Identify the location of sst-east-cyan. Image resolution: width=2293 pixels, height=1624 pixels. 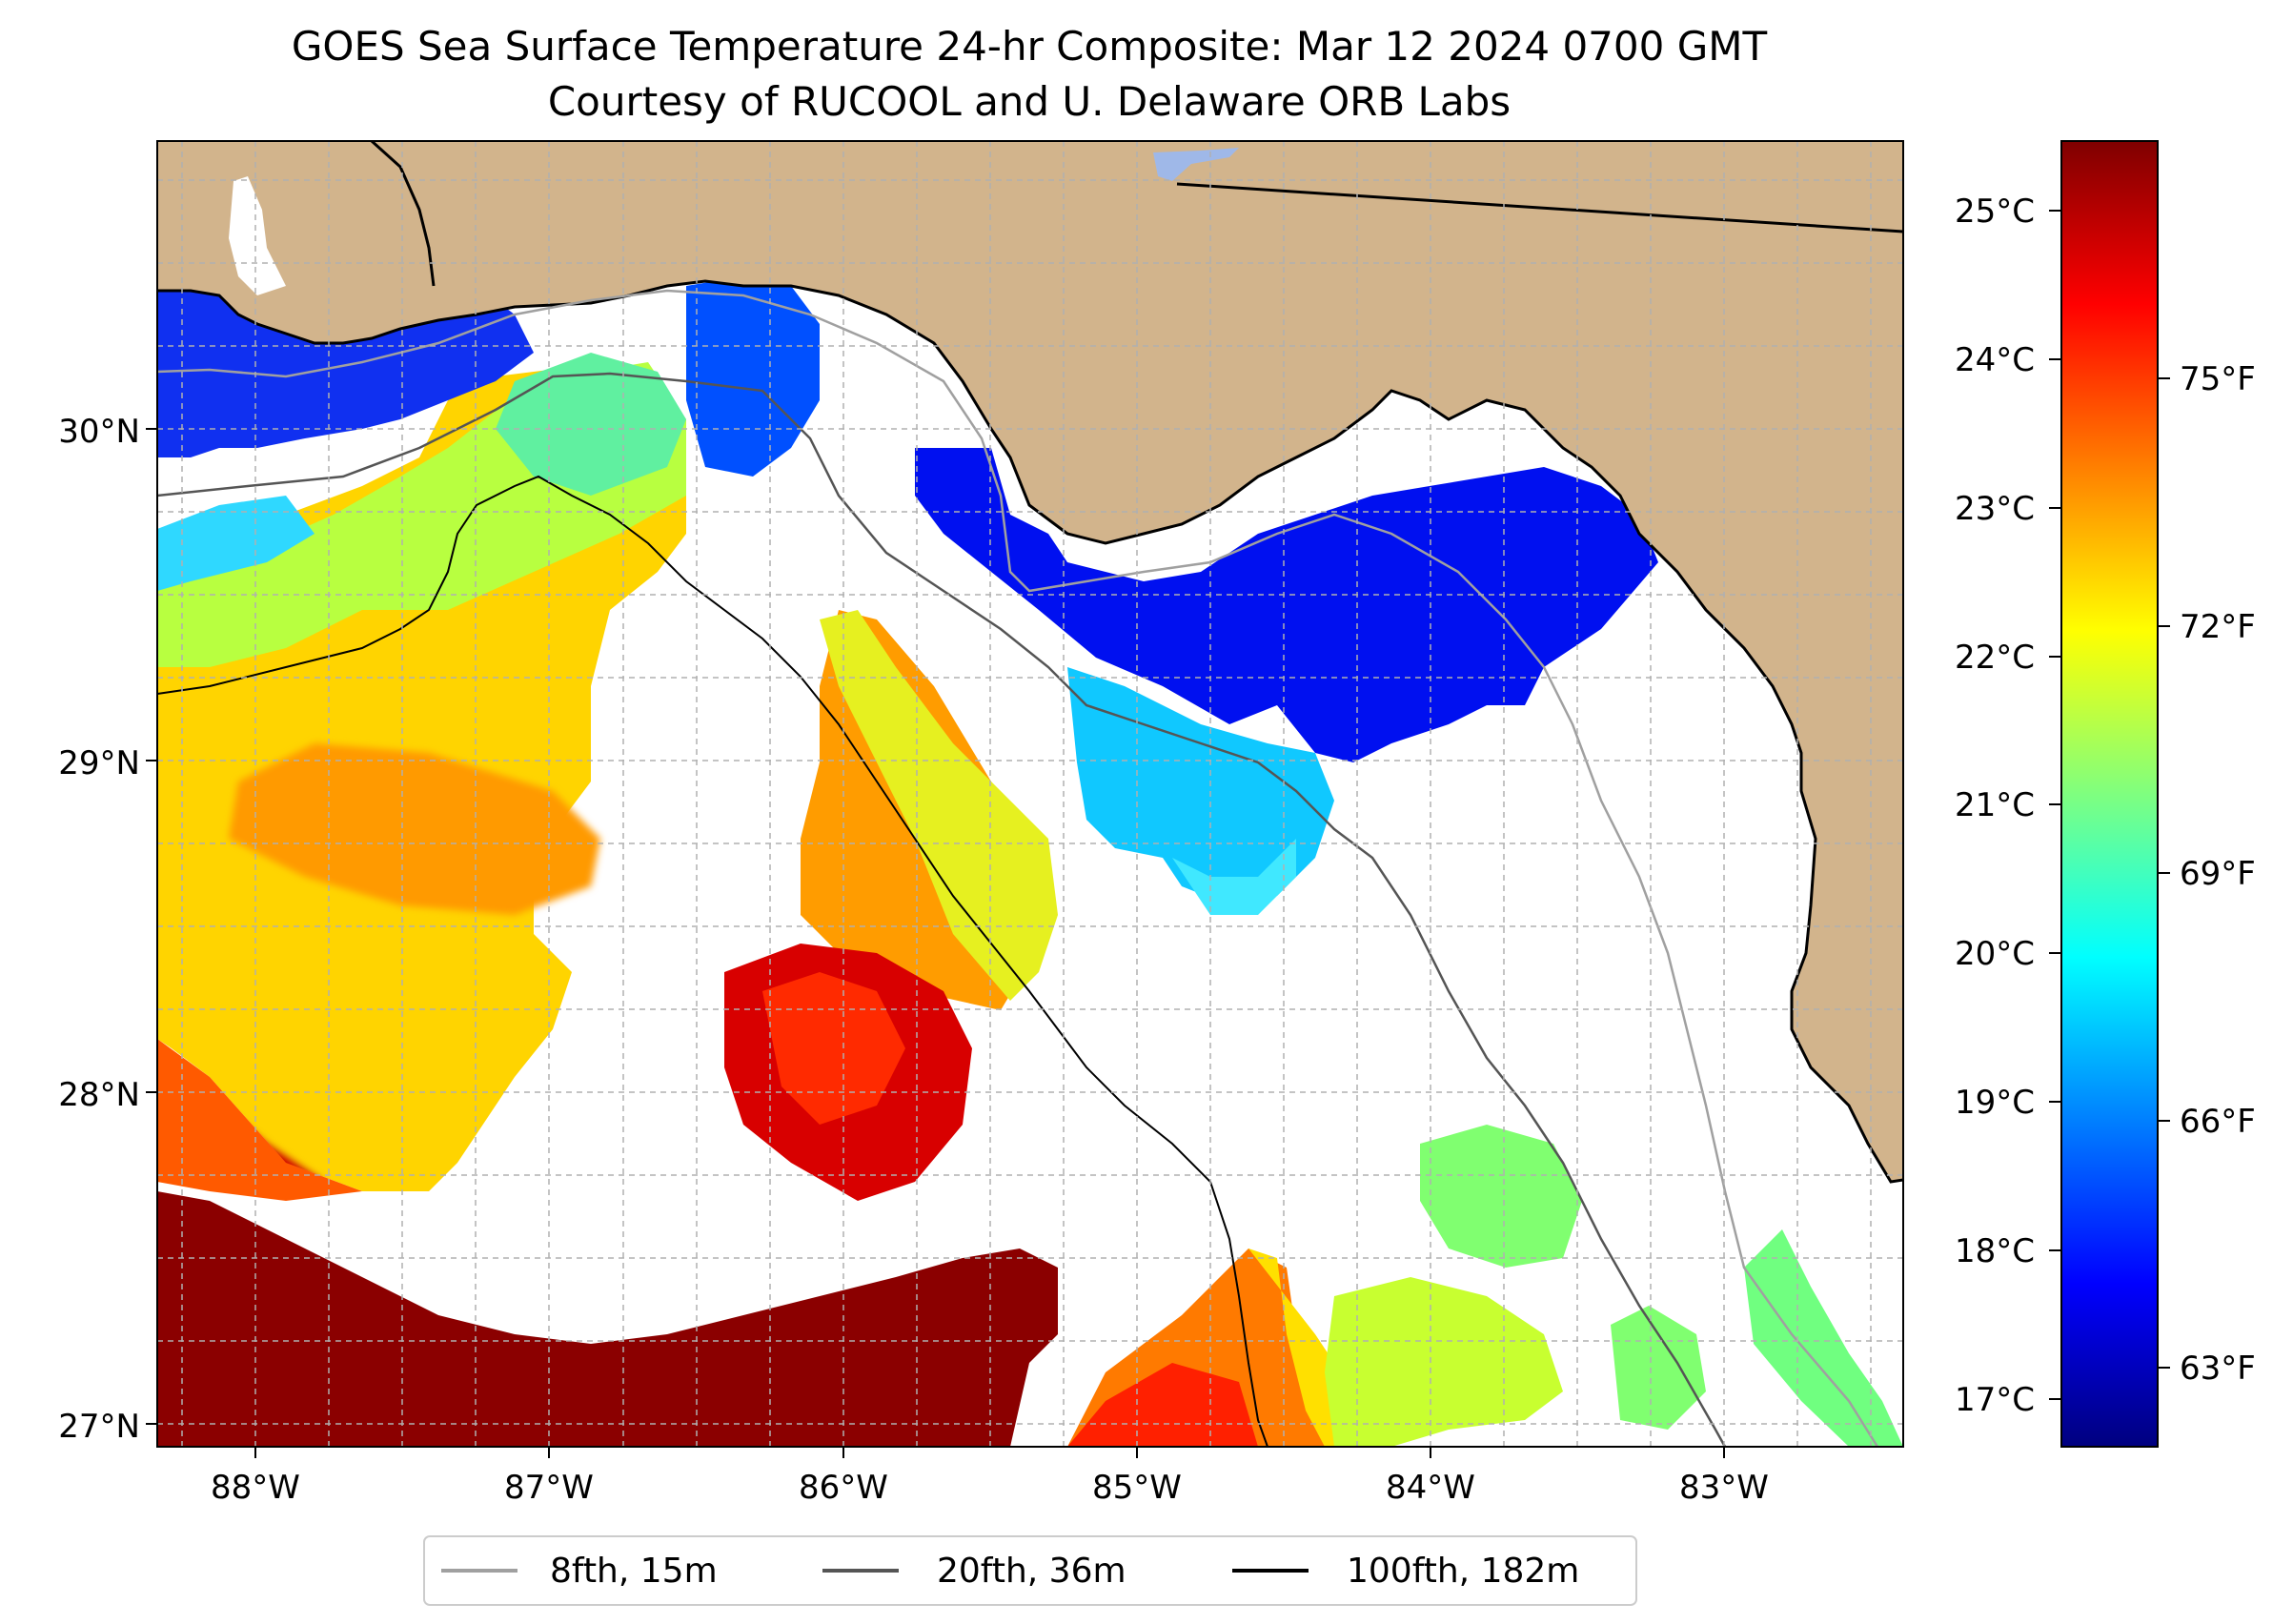
(1201, 786).